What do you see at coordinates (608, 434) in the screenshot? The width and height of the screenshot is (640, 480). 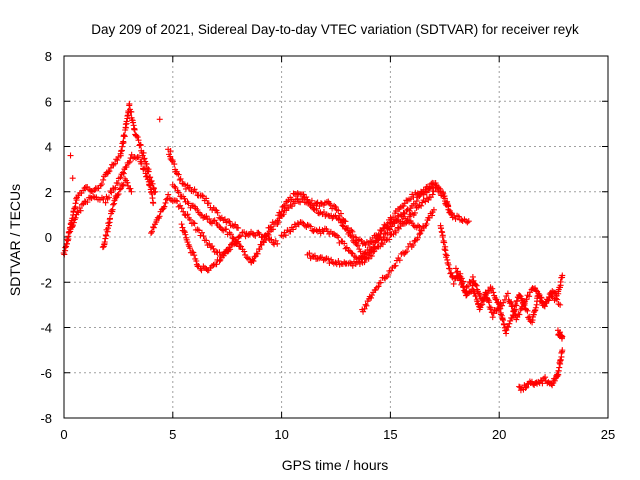 I see `x-tick-label: 25` at bounding box center [608, 434].